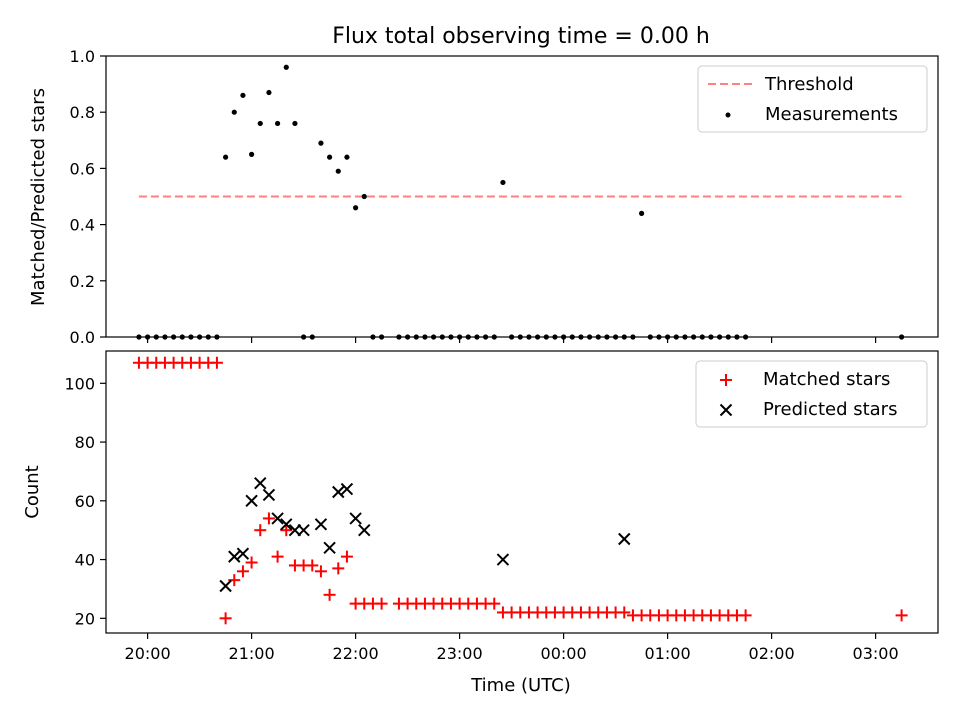  I want to click on x-tick-label: 23:00, so click(460, 653).